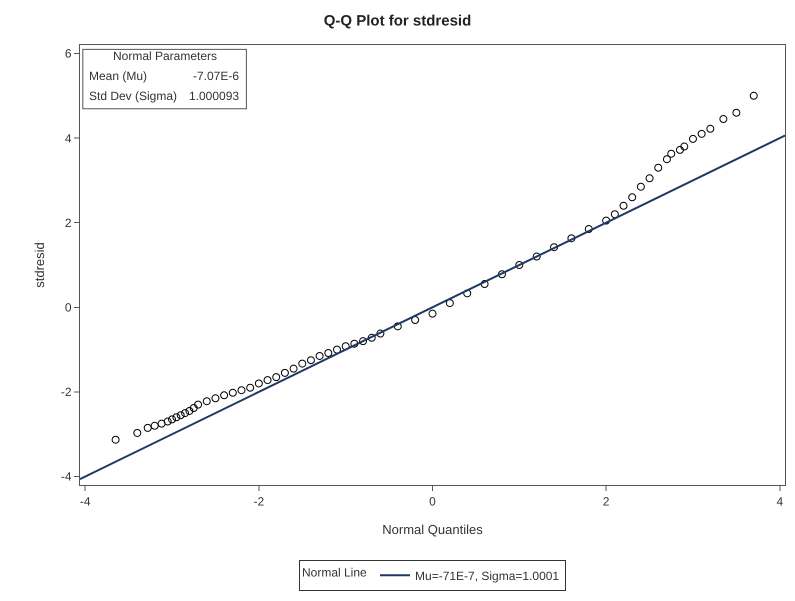 The height and width of the screenshot is (601, 795). Describe the element at coordinates (398, 21) in the screenshot. I see `chart-title: Q-Q Plot for stdresid` at that location.